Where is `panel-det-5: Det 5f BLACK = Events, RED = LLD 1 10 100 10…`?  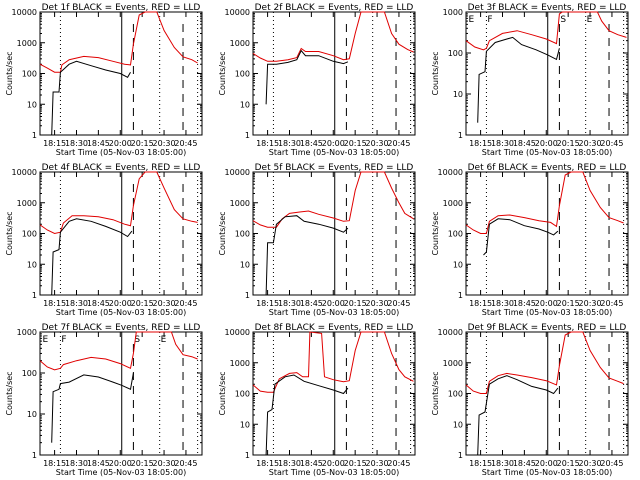 panel-det-5: Det 5f BLACK = Events, RED = LLD 1 10 100 10… is located at coordinates (317, 240).